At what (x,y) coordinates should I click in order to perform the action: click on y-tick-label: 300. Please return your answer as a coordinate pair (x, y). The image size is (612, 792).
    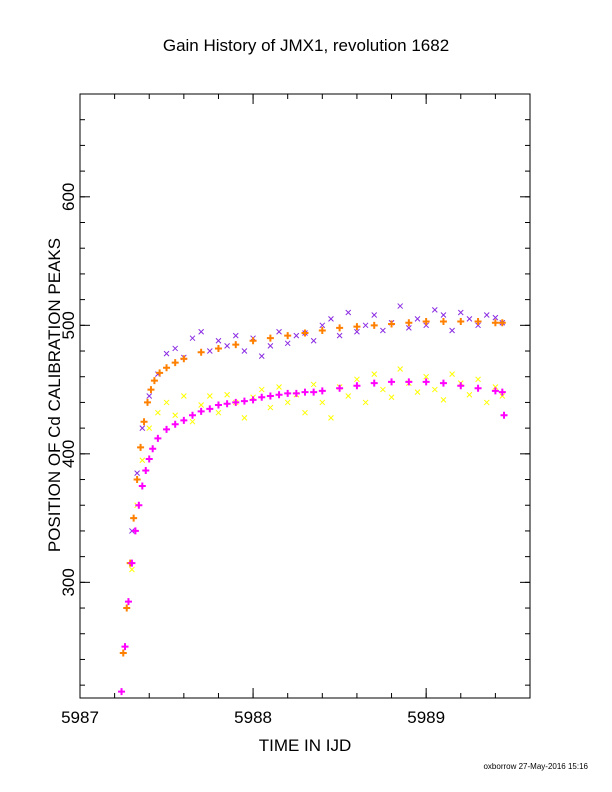
    Looking at the image, I should click on (68, 582).